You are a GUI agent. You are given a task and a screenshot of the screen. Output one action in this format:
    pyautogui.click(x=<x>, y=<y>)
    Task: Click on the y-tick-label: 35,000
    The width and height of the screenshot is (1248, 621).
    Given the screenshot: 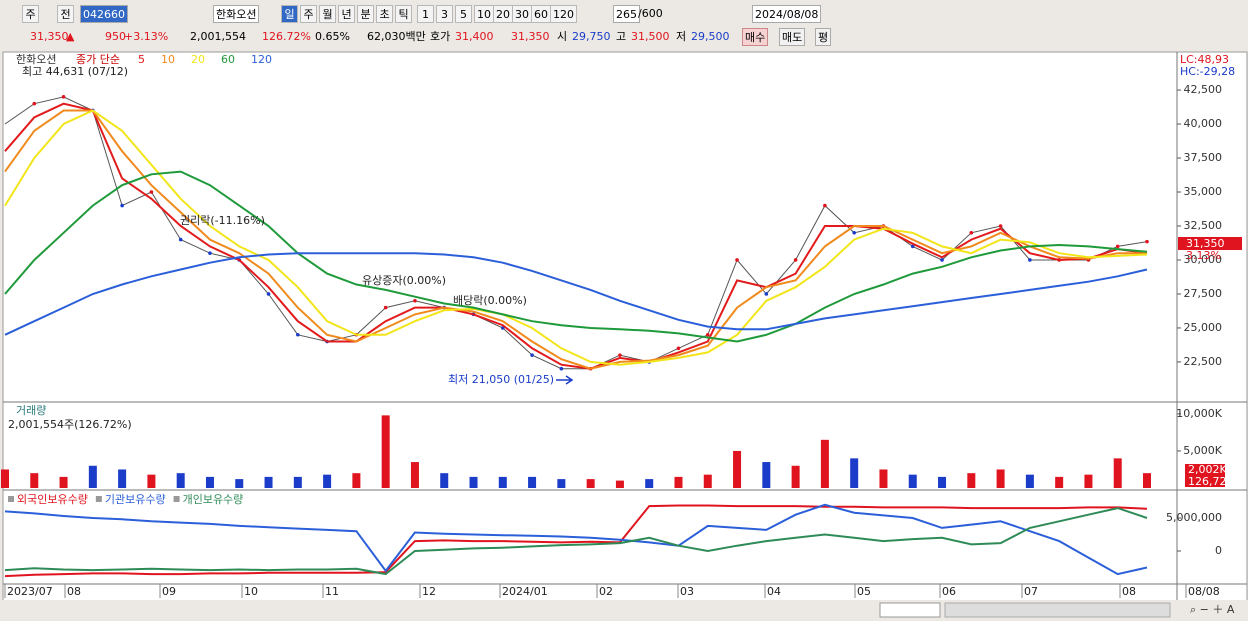 What is the action you would take?
    pyautogui.click(x=1203, y=191)
    